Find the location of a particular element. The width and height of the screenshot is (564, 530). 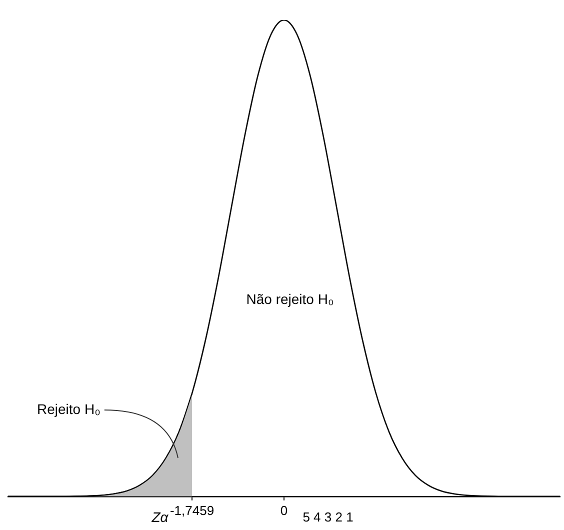

annotation: Não rejeito H₀ is located at coordinates (290, 298).